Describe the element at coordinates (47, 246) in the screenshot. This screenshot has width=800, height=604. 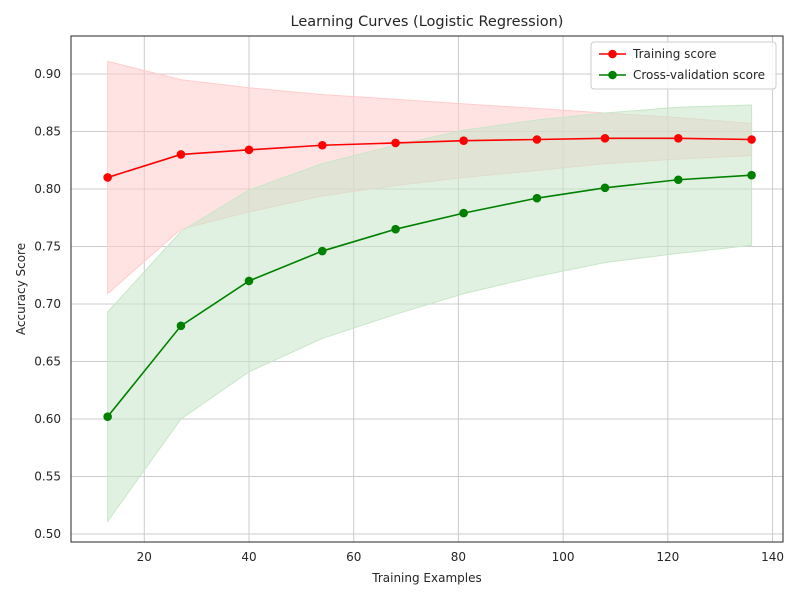
I see `y-tick-label: 0.75` at that location.